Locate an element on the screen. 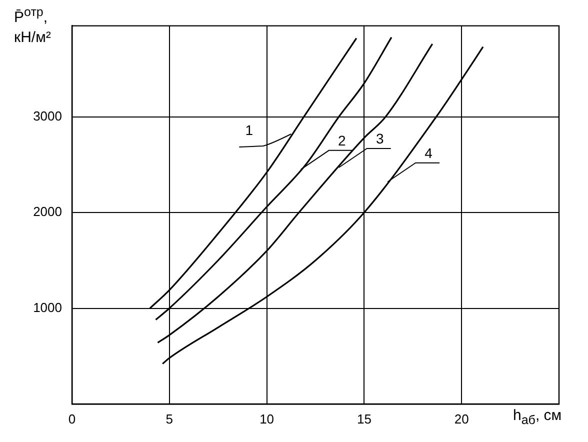 The image size is (588, 442). y-tick-label: 2000 is located at coordinates (47, 212).